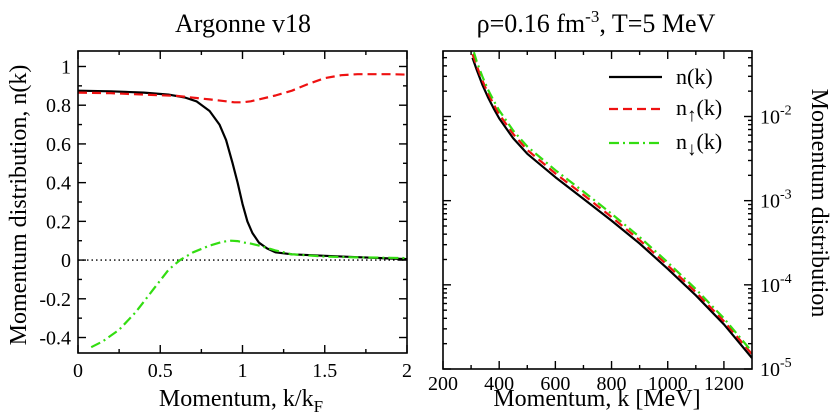  What do you see at coordinates (324, 371) in the screenshot?
I see `left-x-tick-label: 1.5` at bounding box center [324, 371].